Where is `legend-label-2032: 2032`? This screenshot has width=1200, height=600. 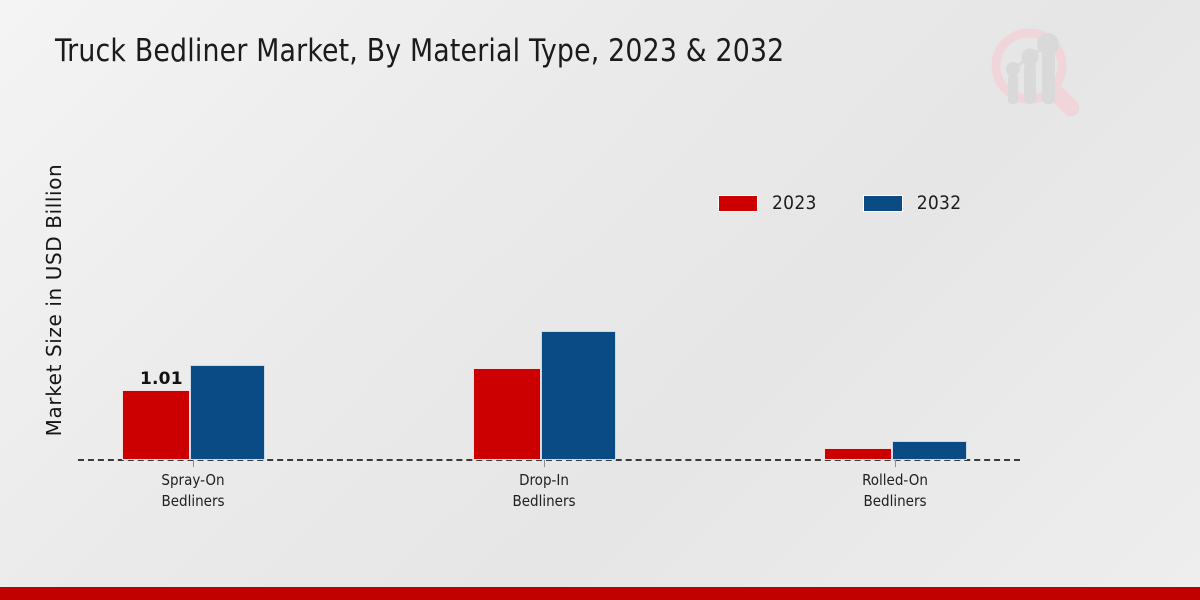 legend-label-2032: 2032 is located at coordinates (939, 203).